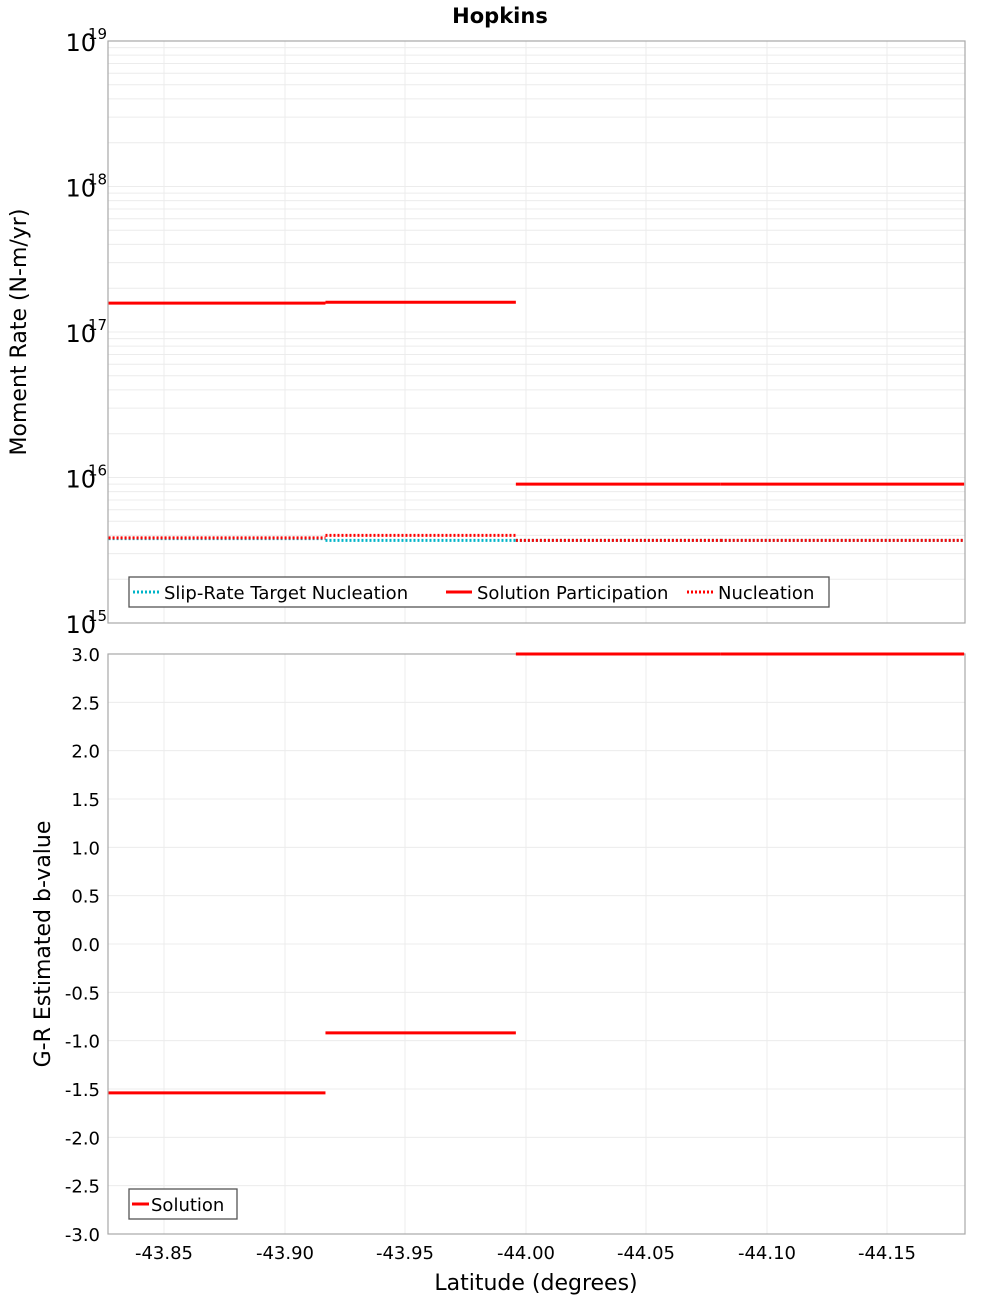 The width and height of the screenshot is (1000, 1300). What do you see at coordinates (535, 1283) in the screenshot?
I see `x-axis-label: Latitude (degrees)` at bounding box center [535, 1283].